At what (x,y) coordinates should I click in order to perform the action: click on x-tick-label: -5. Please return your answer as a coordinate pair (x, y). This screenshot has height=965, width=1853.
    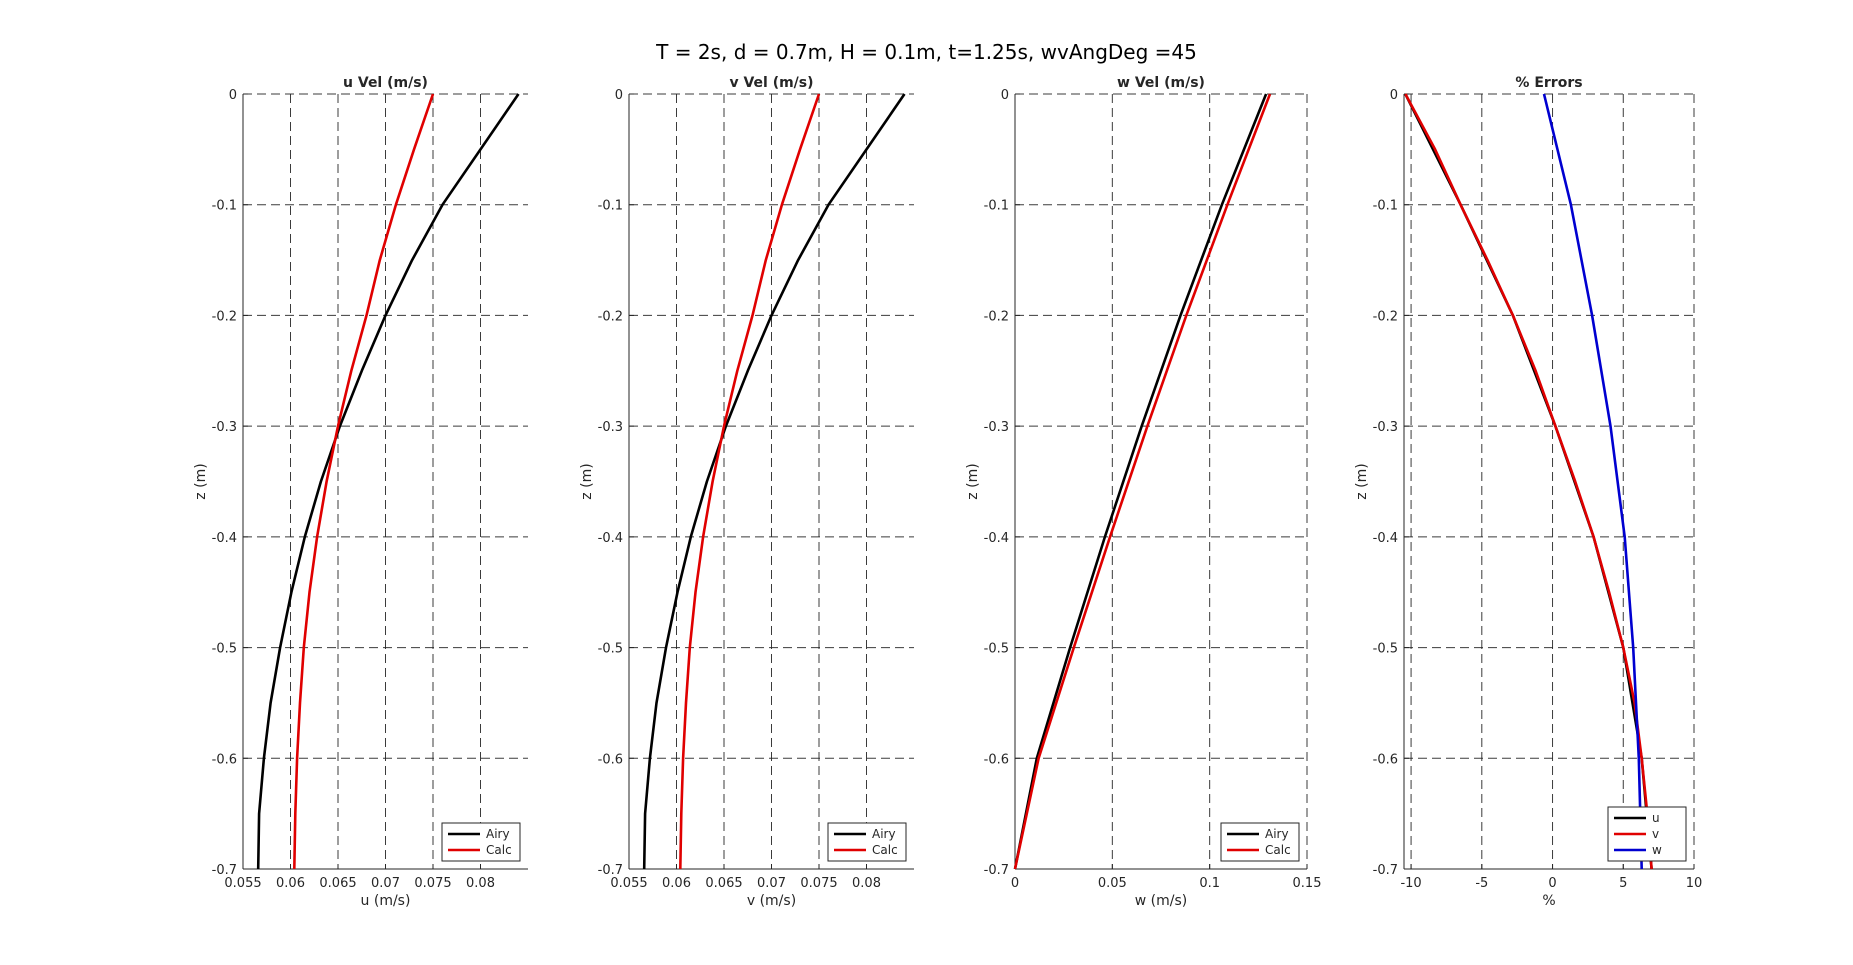
    Looking at the image, I should click on (1481, 883).